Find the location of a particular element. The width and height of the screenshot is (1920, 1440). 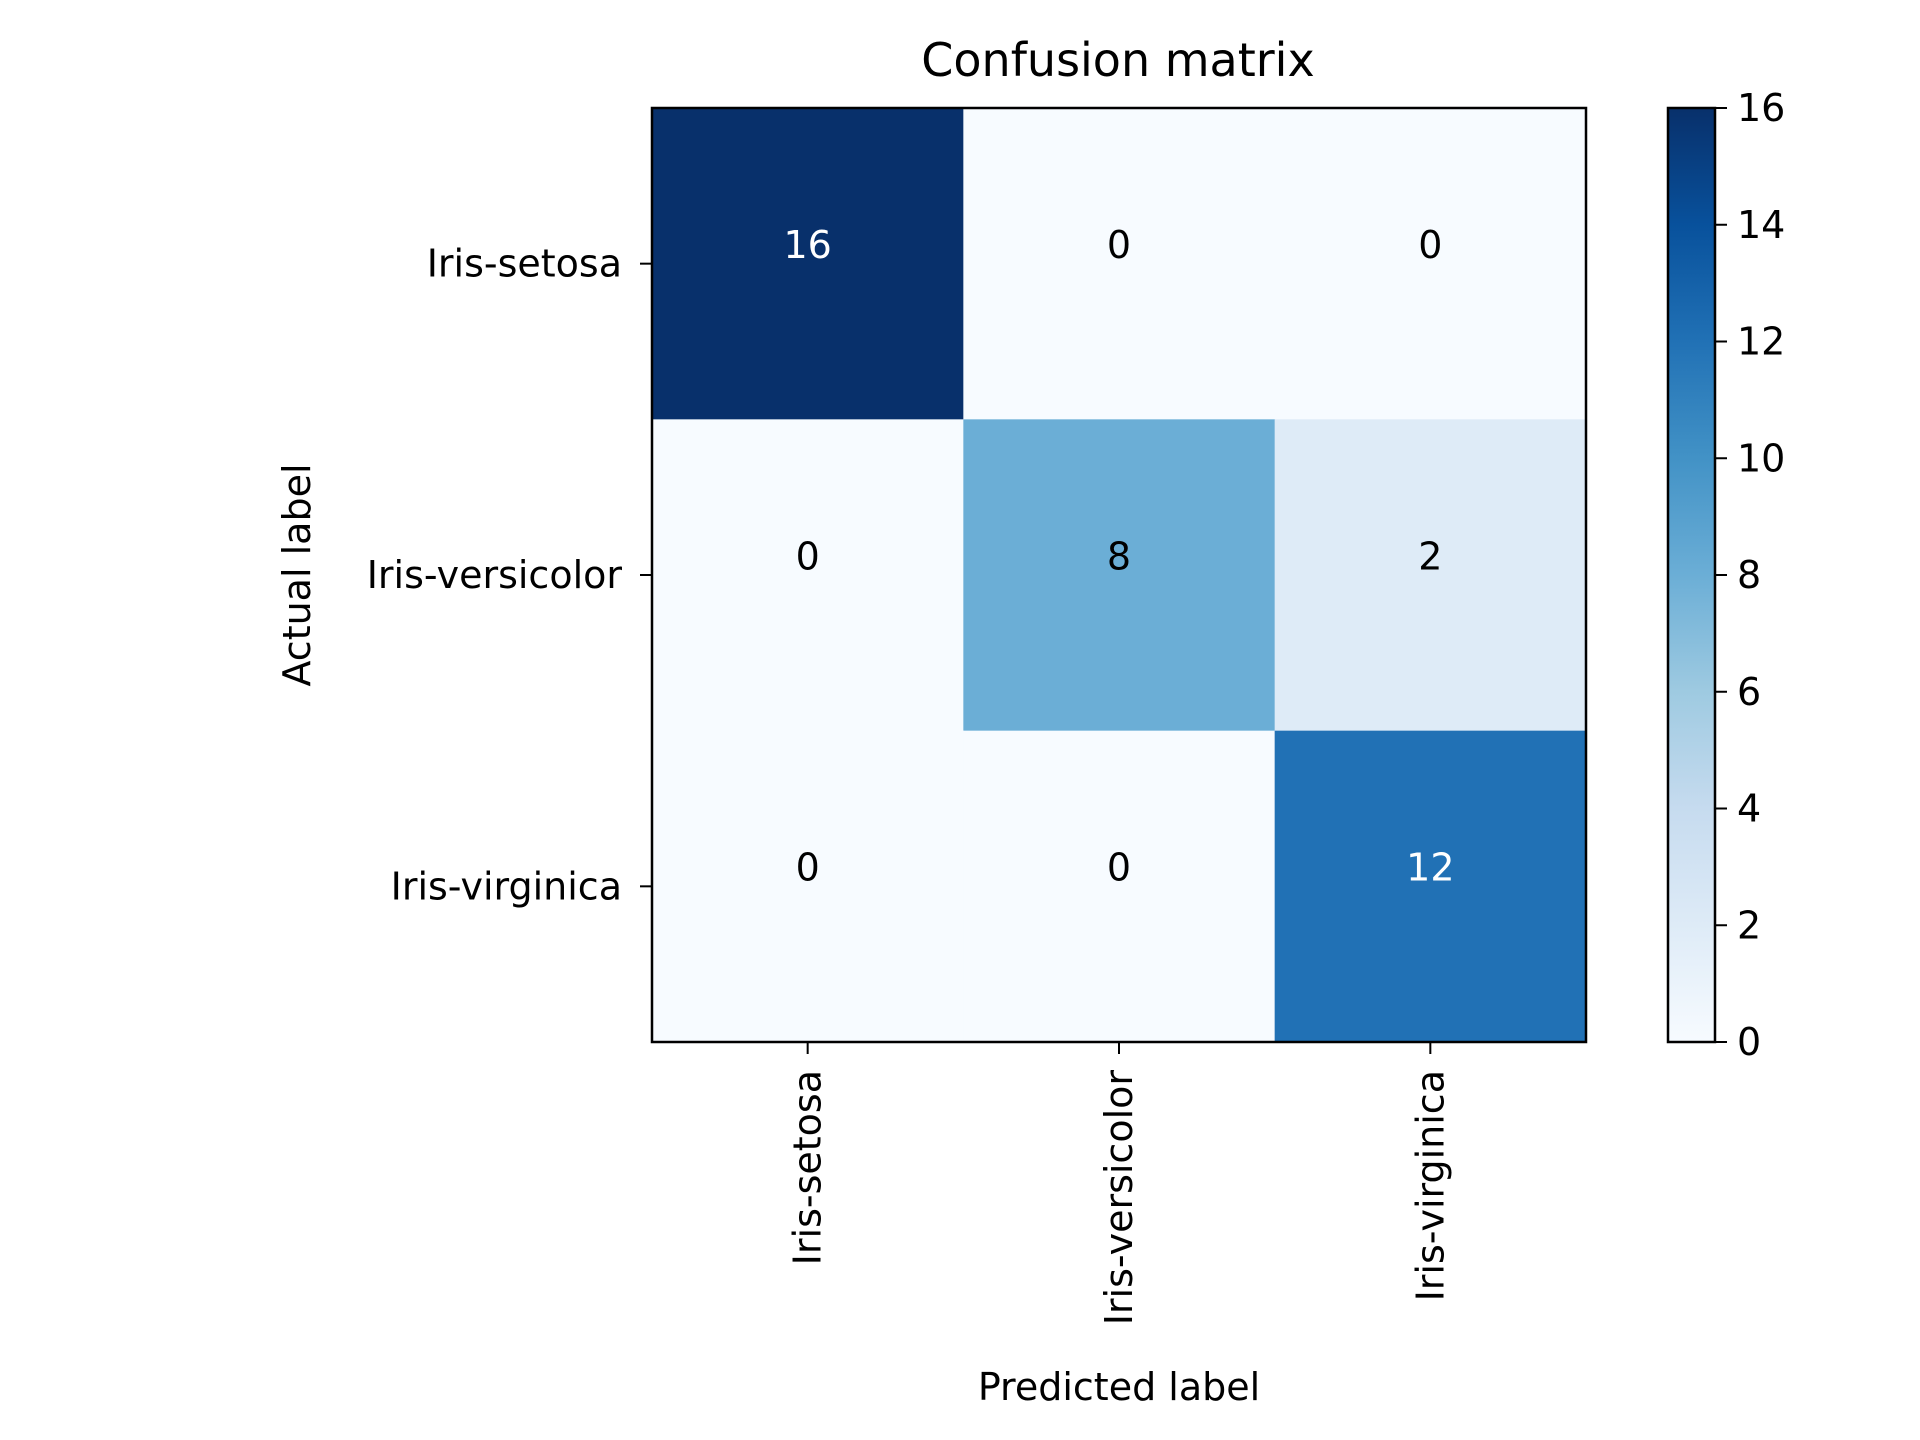

cell-value-label: 8 is located at coordinates (1119, 556).